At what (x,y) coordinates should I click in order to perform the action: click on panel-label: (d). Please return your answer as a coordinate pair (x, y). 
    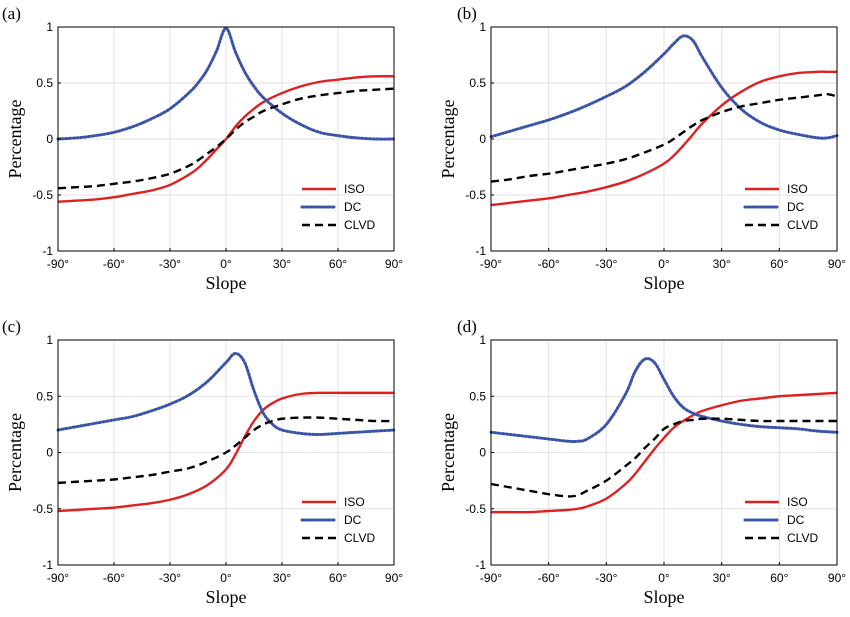
    Looking at the image, I should click on (467, 326).